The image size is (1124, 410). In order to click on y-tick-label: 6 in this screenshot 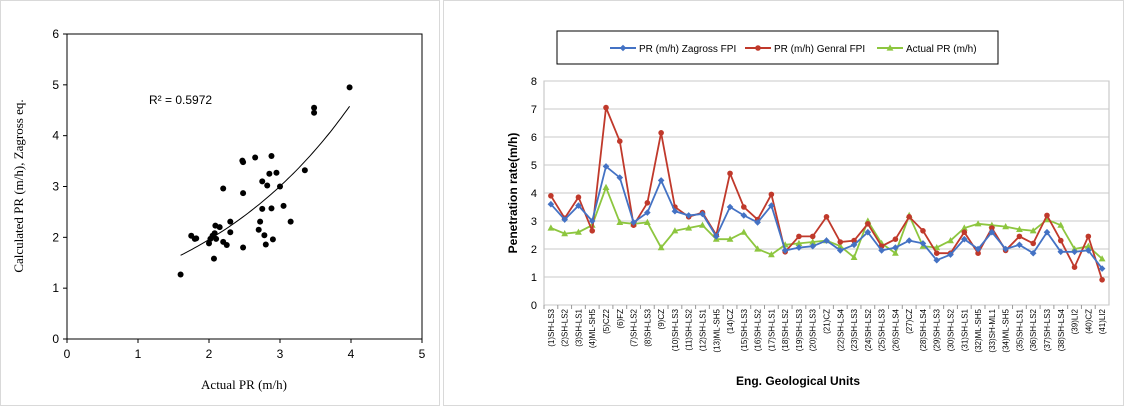, I will do `click(55, 34)`.